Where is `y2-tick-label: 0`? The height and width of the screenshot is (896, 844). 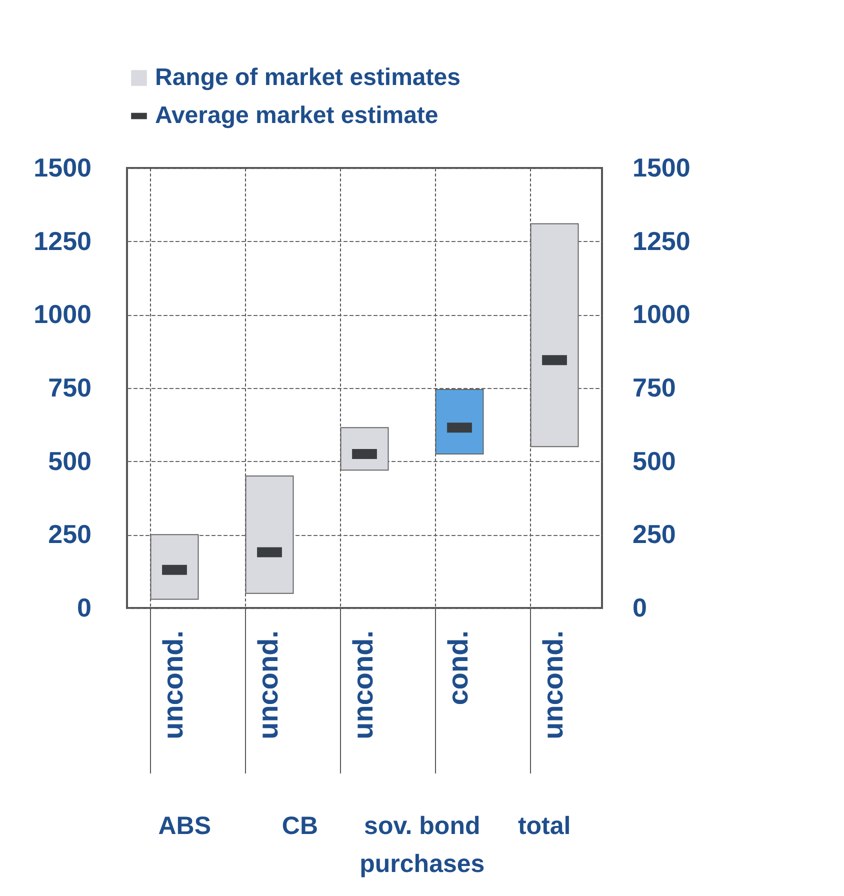 y2-tick-label: 0 is located at coordinates (639, 607).